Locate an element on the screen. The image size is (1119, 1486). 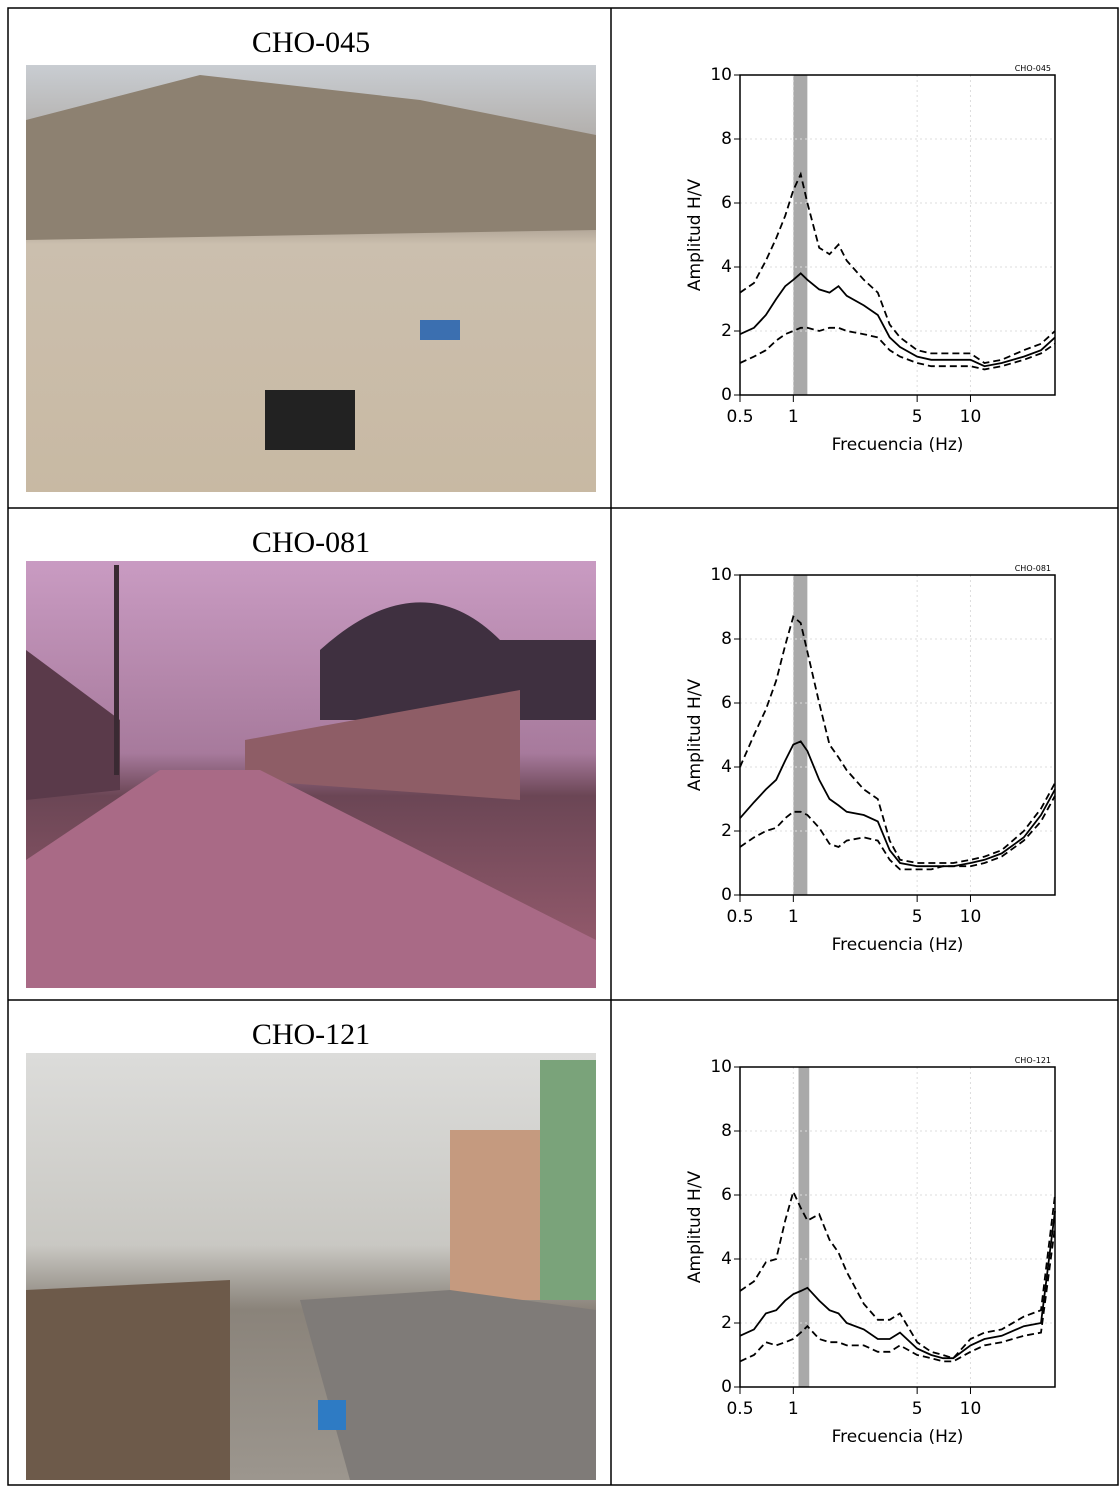
chart-title: CHO-081 is located at coordinates (1033, 568).